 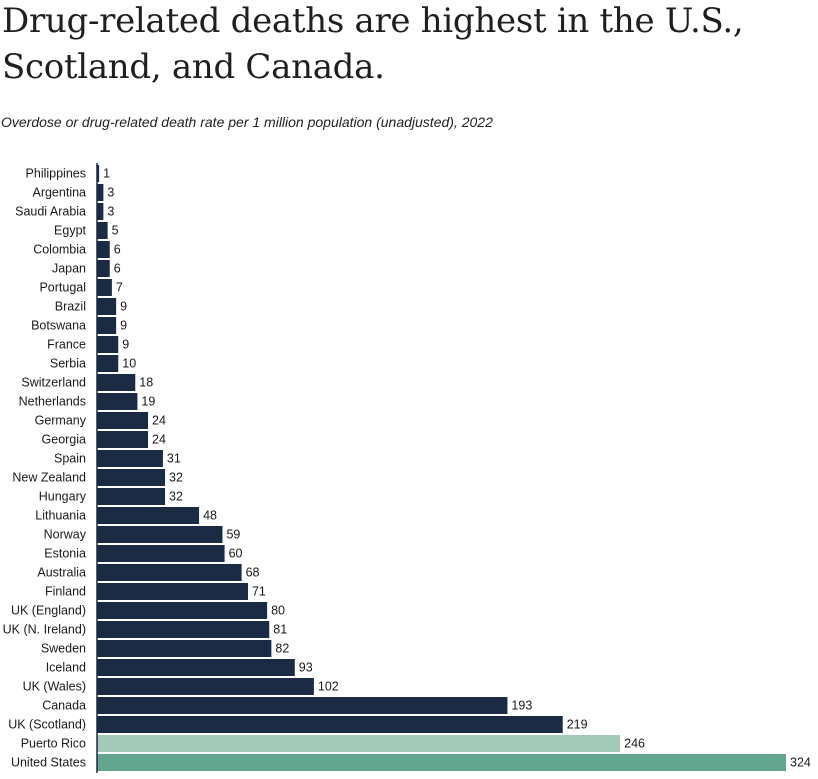 I want to click on value-label: 80, so click(x=278, y=611).